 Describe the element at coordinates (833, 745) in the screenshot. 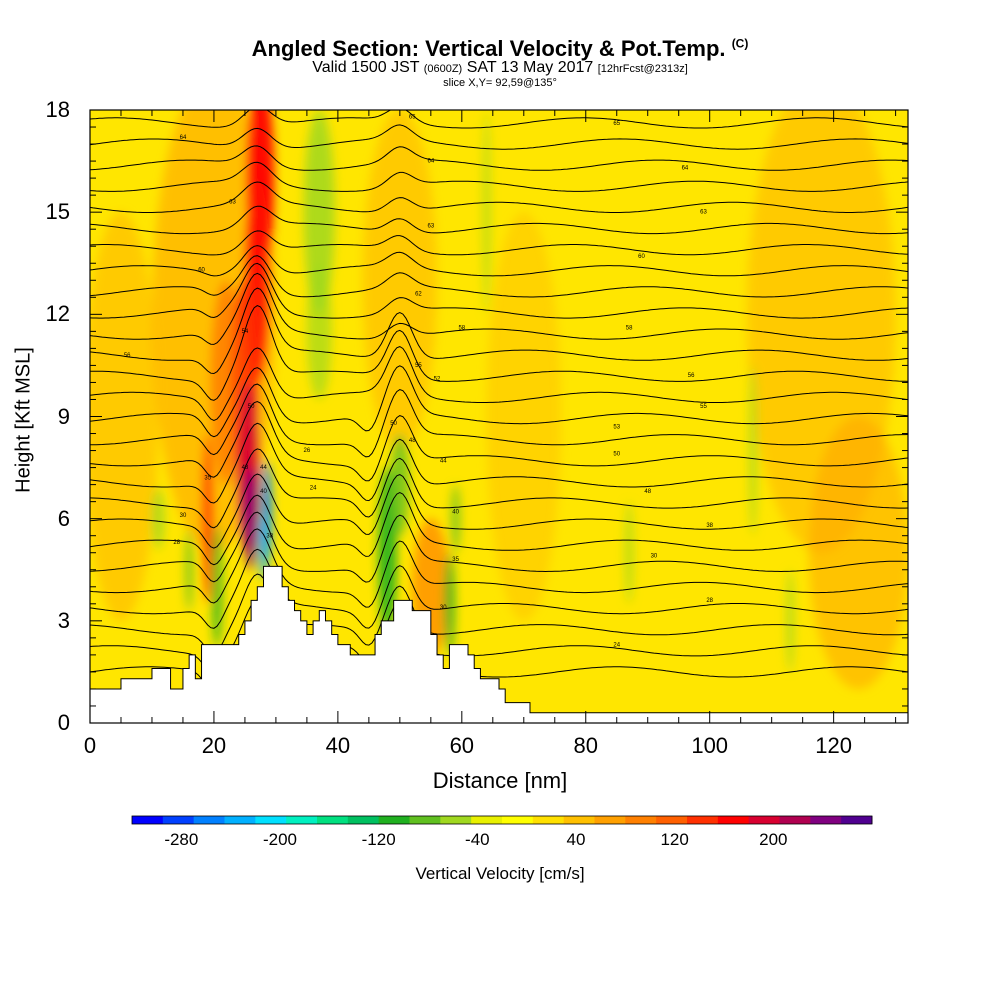

I see `x-tick-label: 120` at that location.